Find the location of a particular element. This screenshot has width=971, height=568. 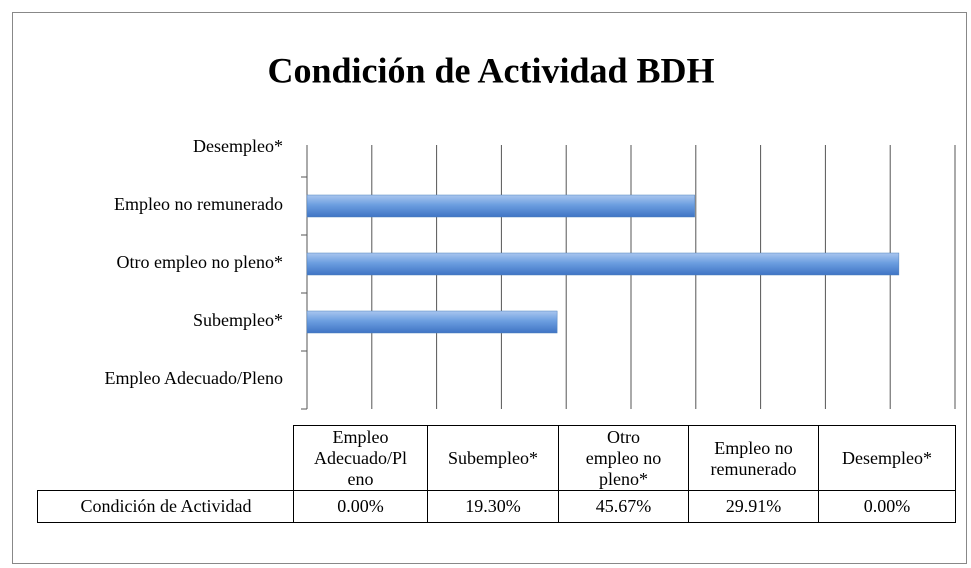

cell-text: Otro empleo no pleno* is located at coordinates (623, 458).